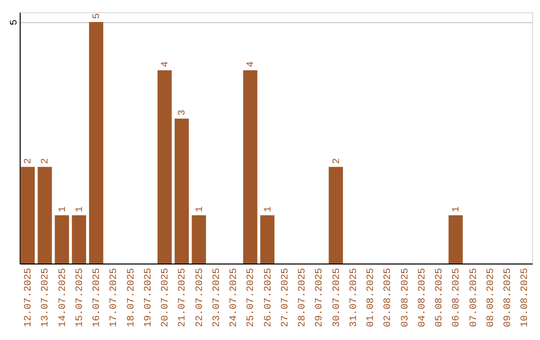 The image size is (540, 340). I want to click on x-tick-label: 28.07.2025, so click(302, 298).